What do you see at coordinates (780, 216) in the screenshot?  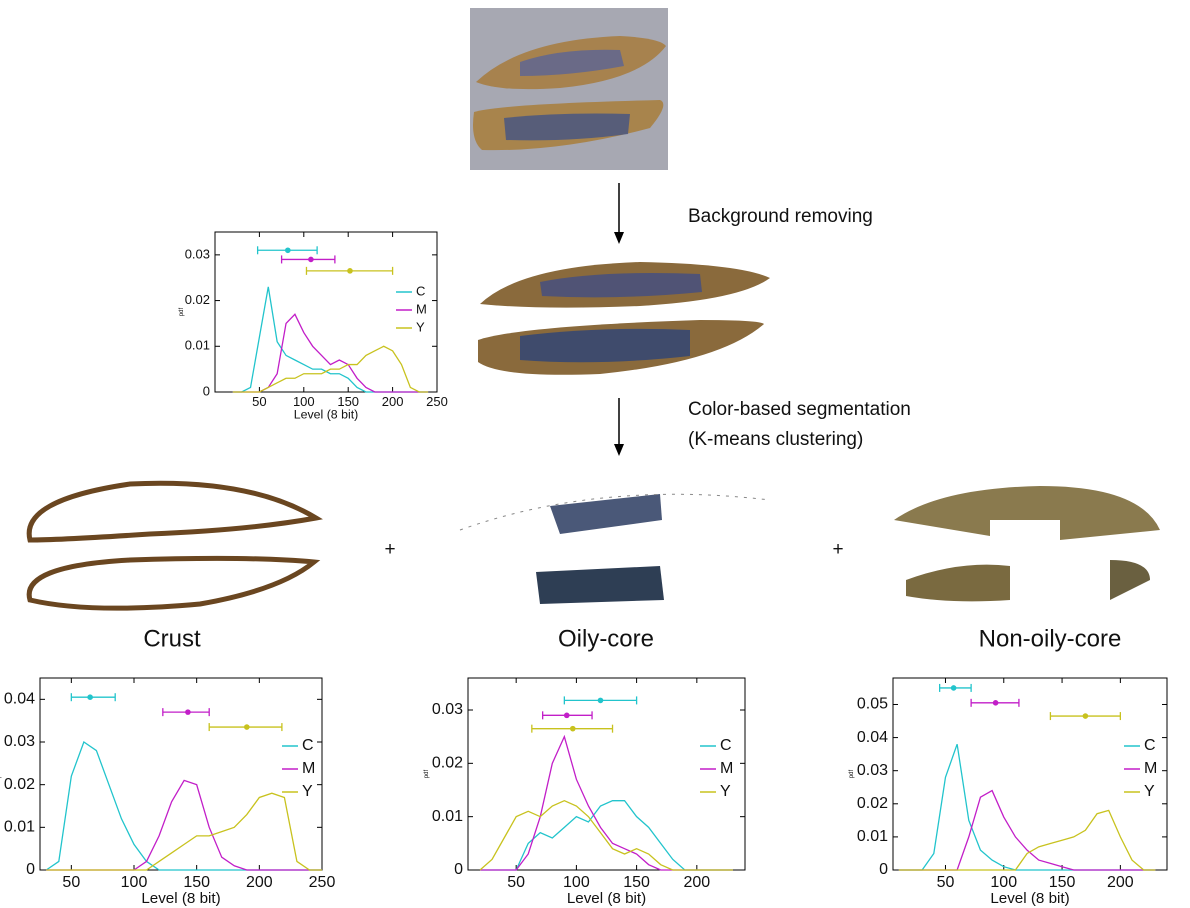 I see `step-label: Background removing` at bounding box center [780, 216].